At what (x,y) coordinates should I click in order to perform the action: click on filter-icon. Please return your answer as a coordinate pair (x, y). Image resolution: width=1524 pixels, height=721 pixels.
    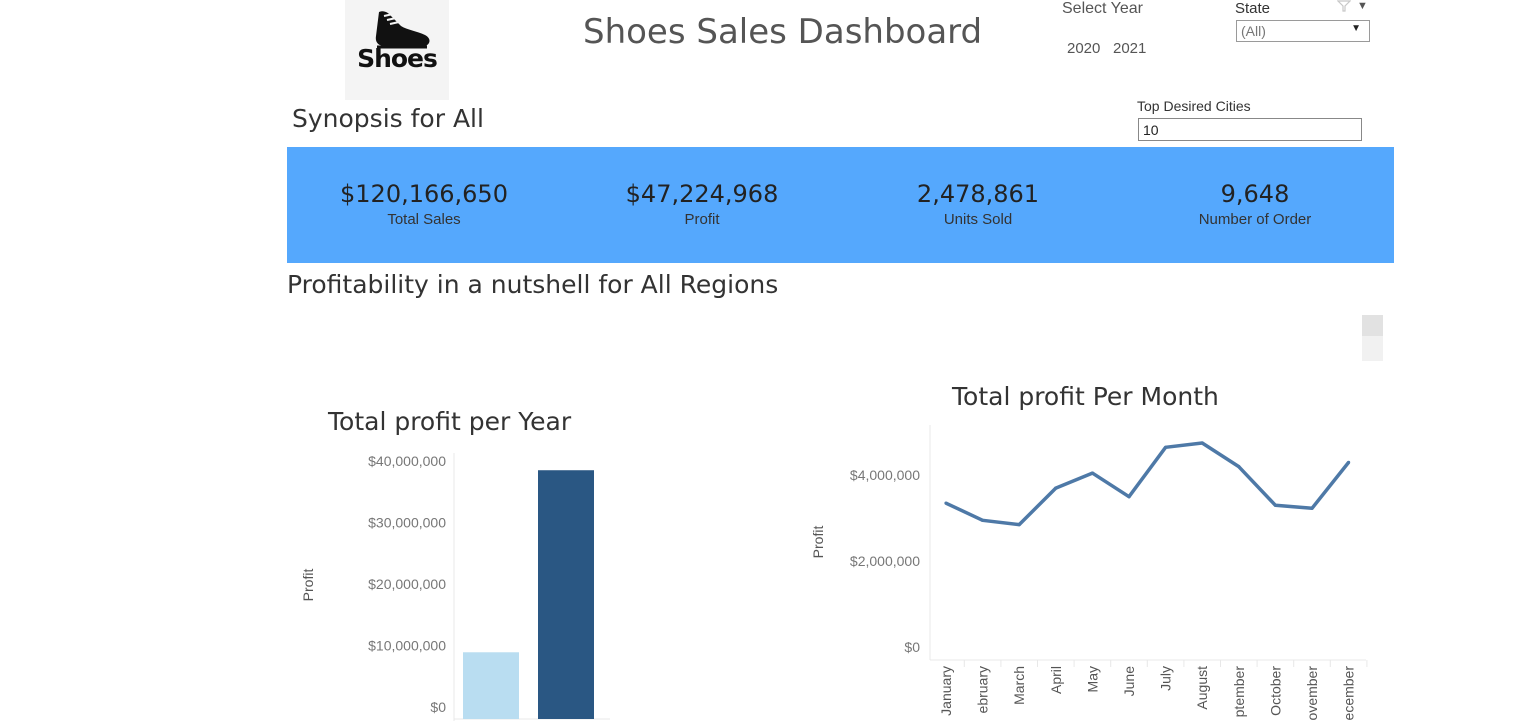
    Looking at the image, I should click on (1344, 7).